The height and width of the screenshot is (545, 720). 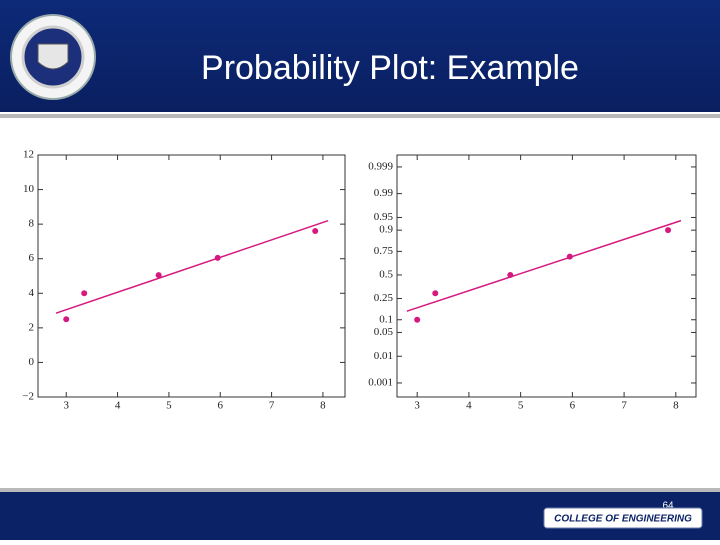 I want to click on y-tick-label: −2, so click(x=28, y=397).